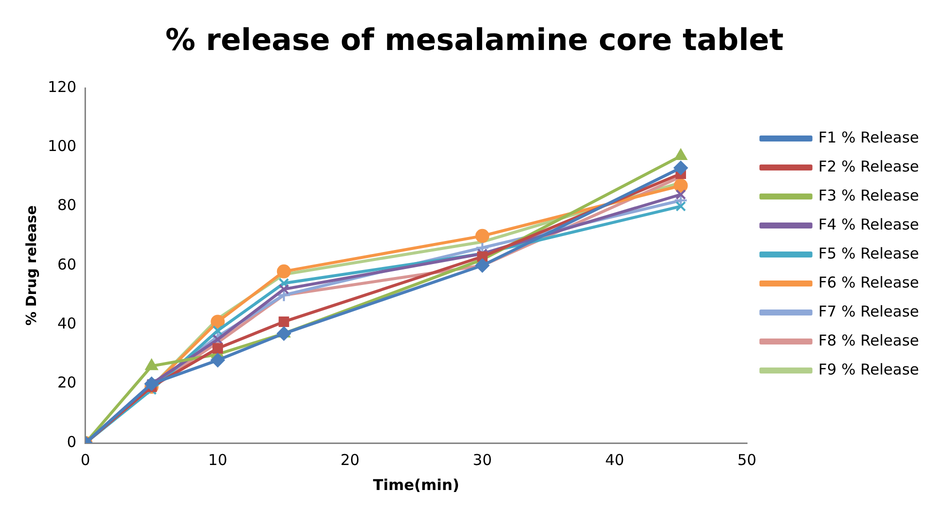  I want to click on legend-label: F4 % Release, so click(869, 224).